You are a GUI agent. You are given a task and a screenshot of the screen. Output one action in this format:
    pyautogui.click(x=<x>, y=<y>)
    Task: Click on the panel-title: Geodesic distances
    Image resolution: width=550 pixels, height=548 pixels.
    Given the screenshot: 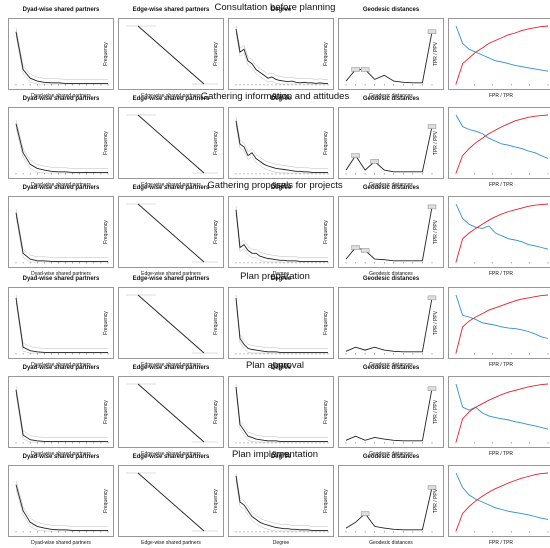 What is the action you would take?
    pyautogui.click(x=391, y=368)
    